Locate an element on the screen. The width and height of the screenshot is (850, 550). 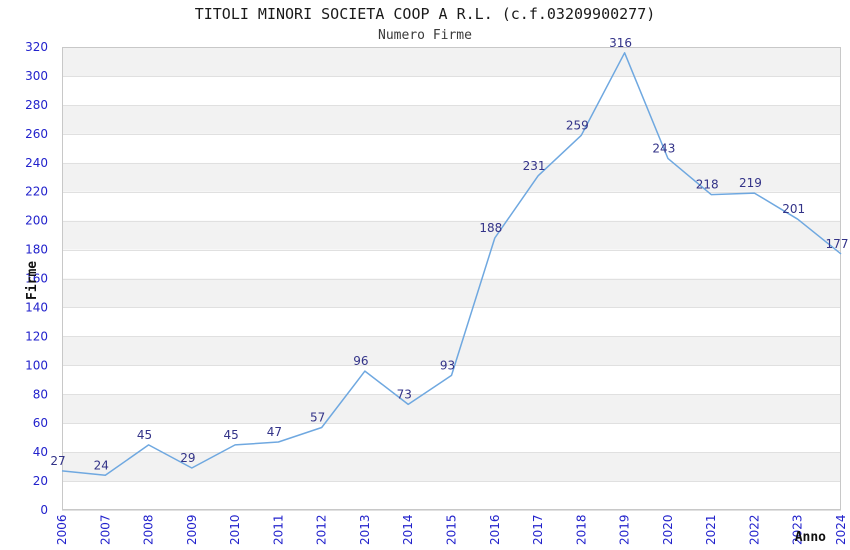
y-tick-label: 160 is located at coordinates (36, 279).